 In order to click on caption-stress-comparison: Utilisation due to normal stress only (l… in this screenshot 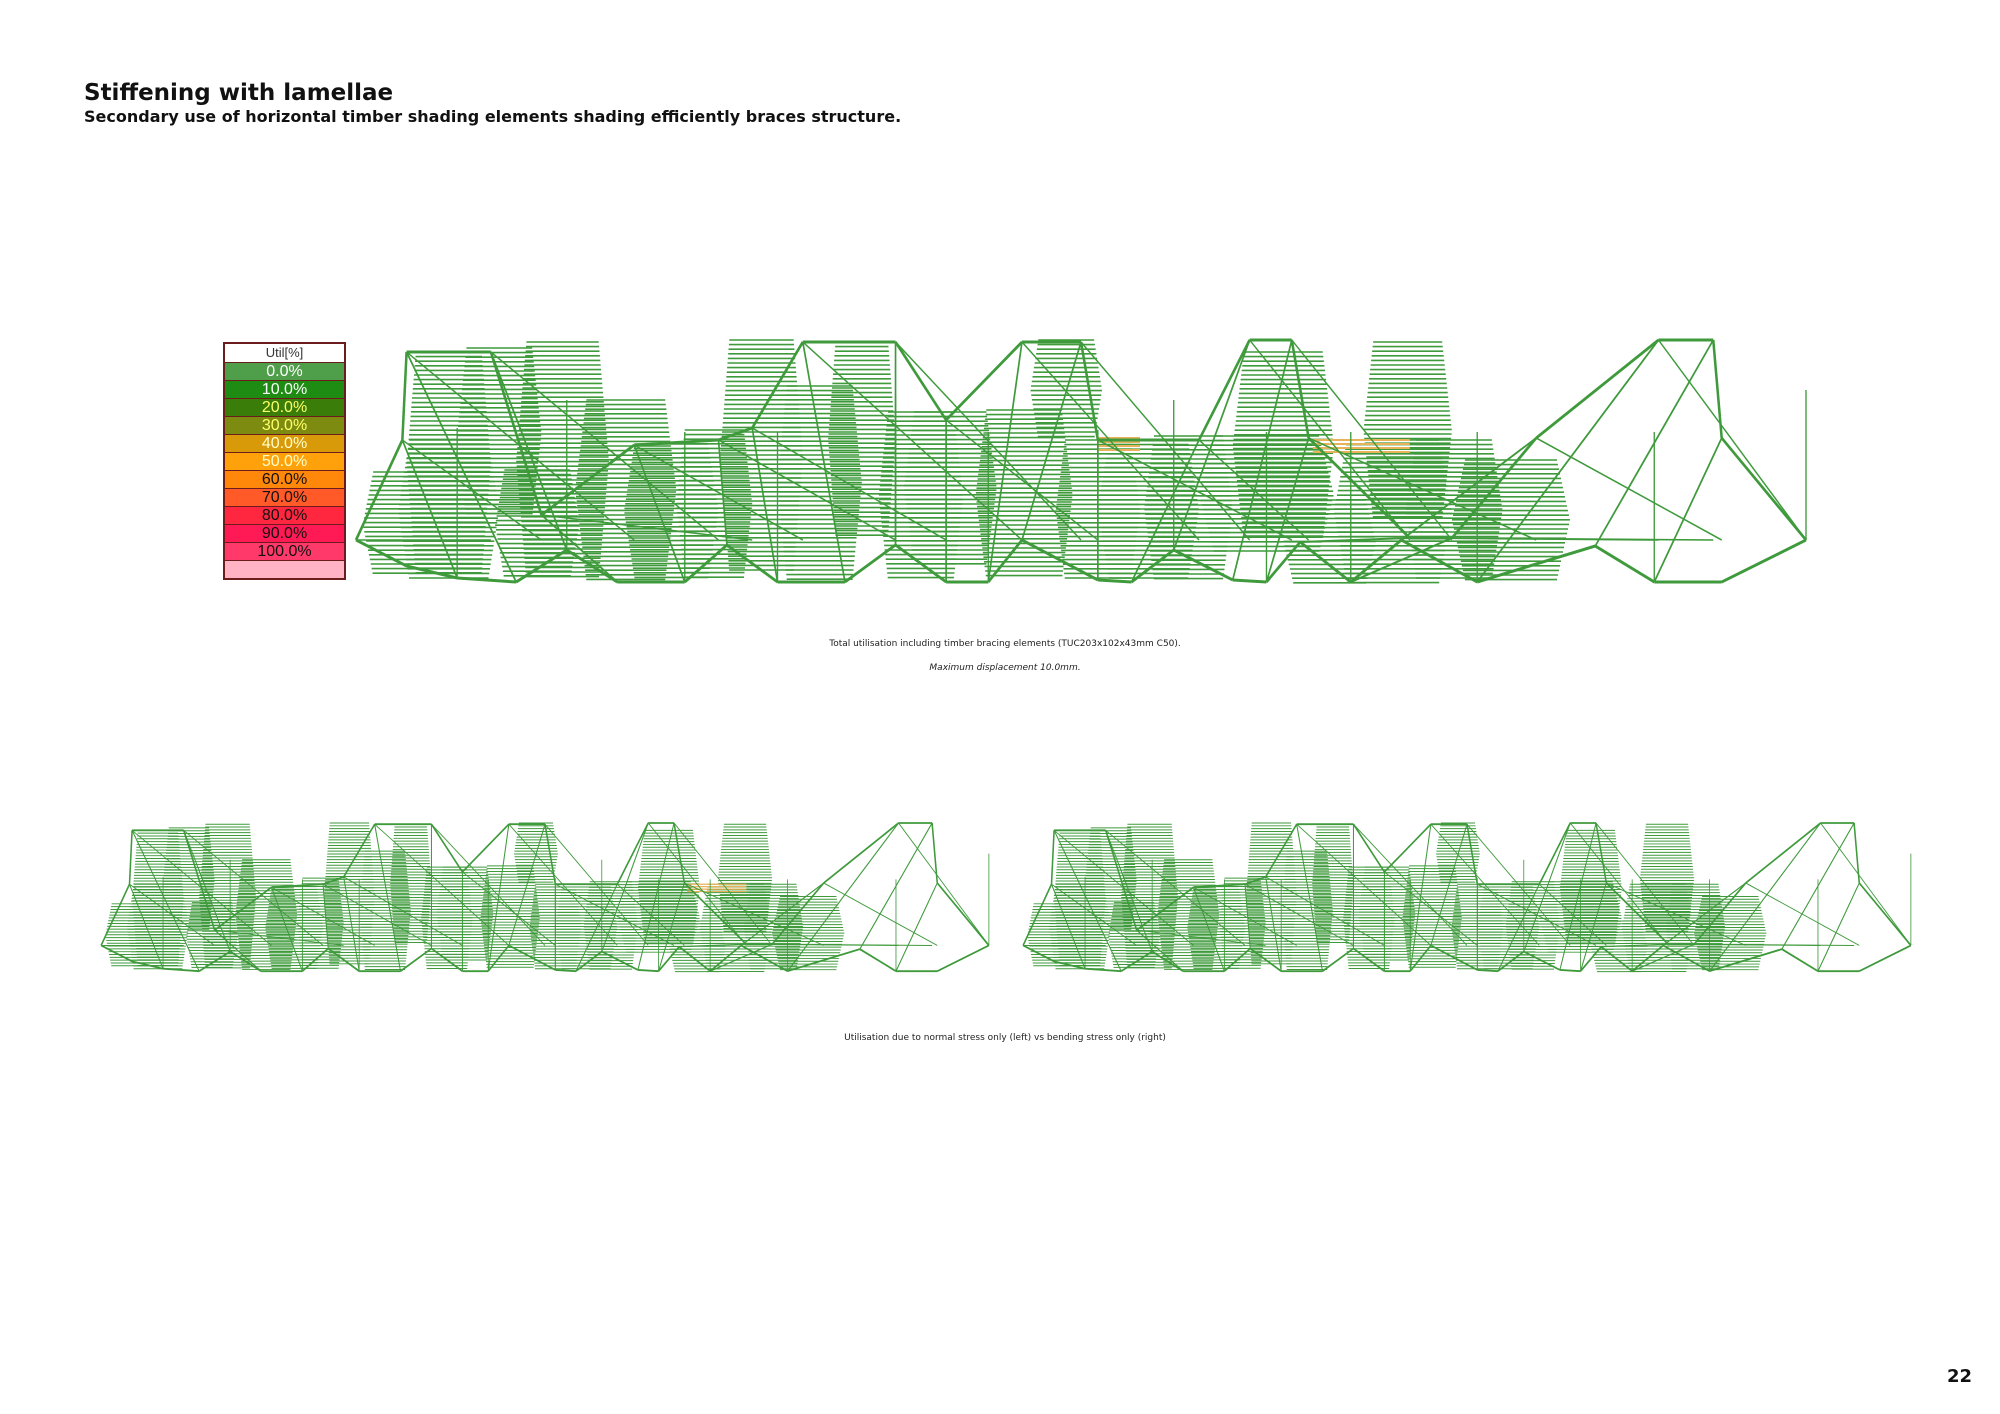, I will do `click(1005, 1038)`.